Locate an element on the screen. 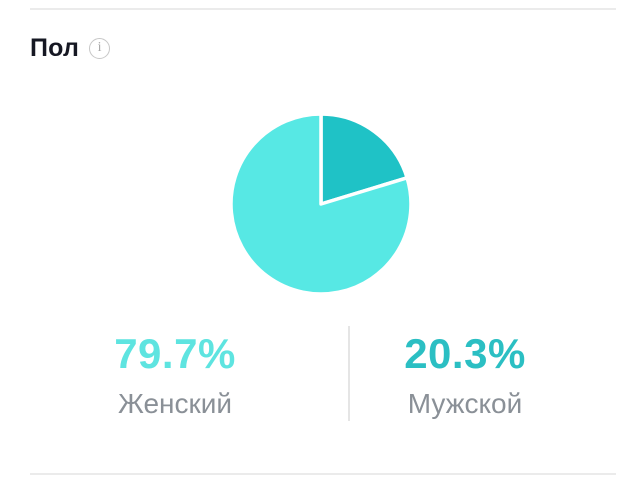  top-divider is located at coordinates (323, 9).